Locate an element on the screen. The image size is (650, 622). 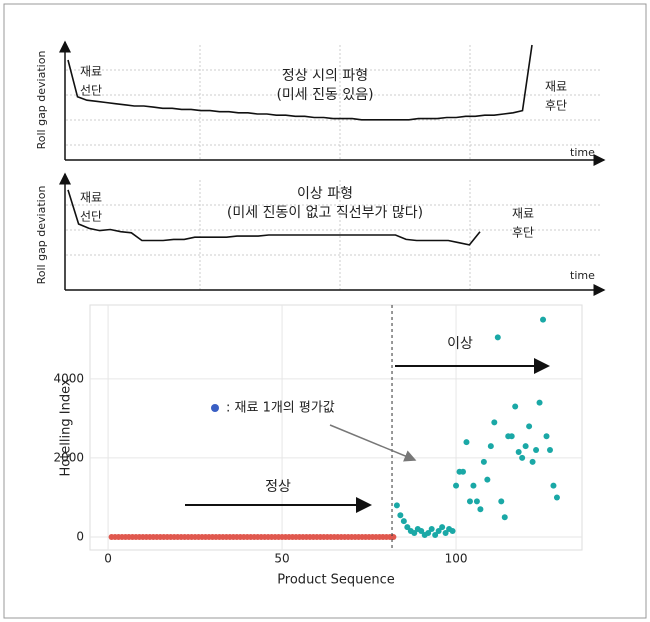
y-axis-label: Hotelling Index is located at coordinates (66, 427).